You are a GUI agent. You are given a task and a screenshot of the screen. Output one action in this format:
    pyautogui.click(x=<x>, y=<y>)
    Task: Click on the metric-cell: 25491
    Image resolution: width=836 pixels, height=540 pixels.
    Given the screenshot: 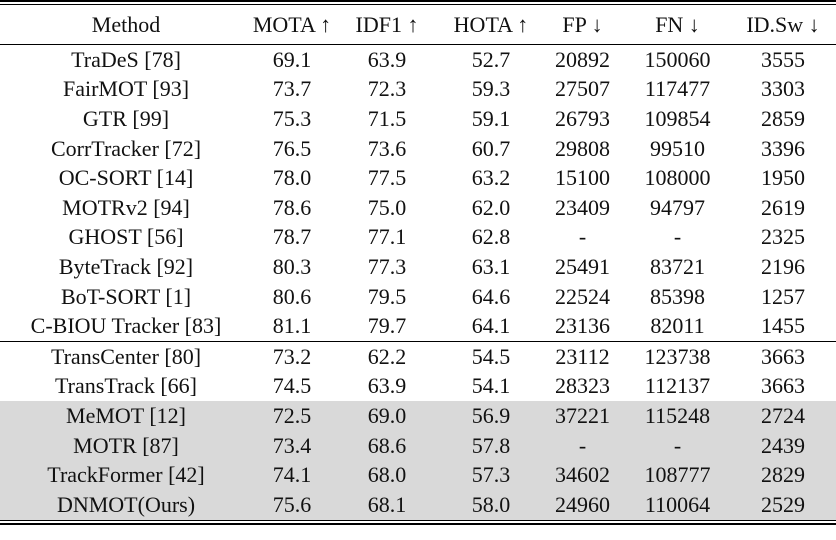 What is the action you would take?
    pyautogui.click(x=582, y=266)
    